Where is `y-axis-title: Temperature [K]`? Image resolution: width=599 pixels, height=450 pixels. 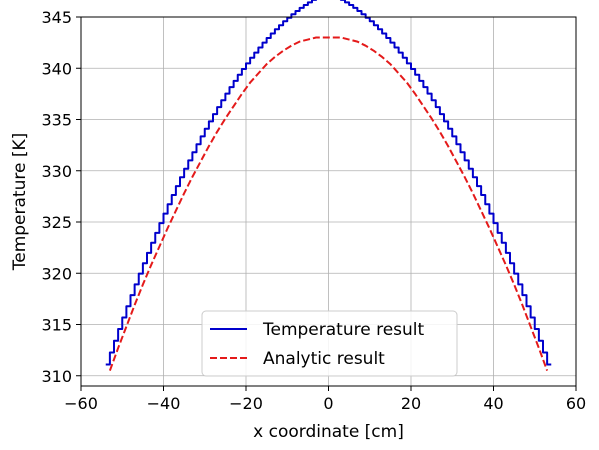
y-axis-title: Temperature [K] is located at coordinates (20, 202).